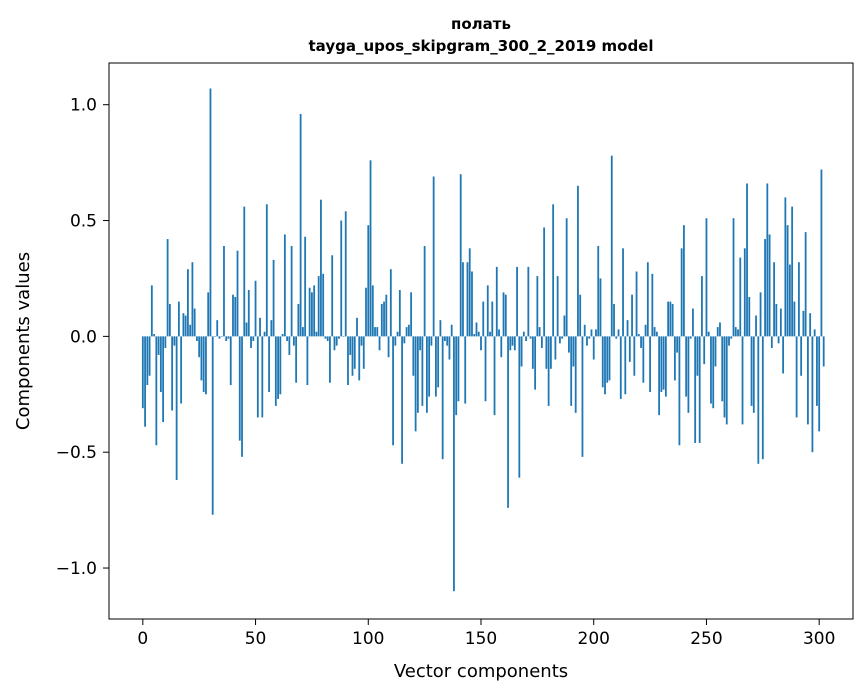 The width and height of the screenshot is (867, 696). I want to click on x-tick-label-0: 0, so click(142, 639).